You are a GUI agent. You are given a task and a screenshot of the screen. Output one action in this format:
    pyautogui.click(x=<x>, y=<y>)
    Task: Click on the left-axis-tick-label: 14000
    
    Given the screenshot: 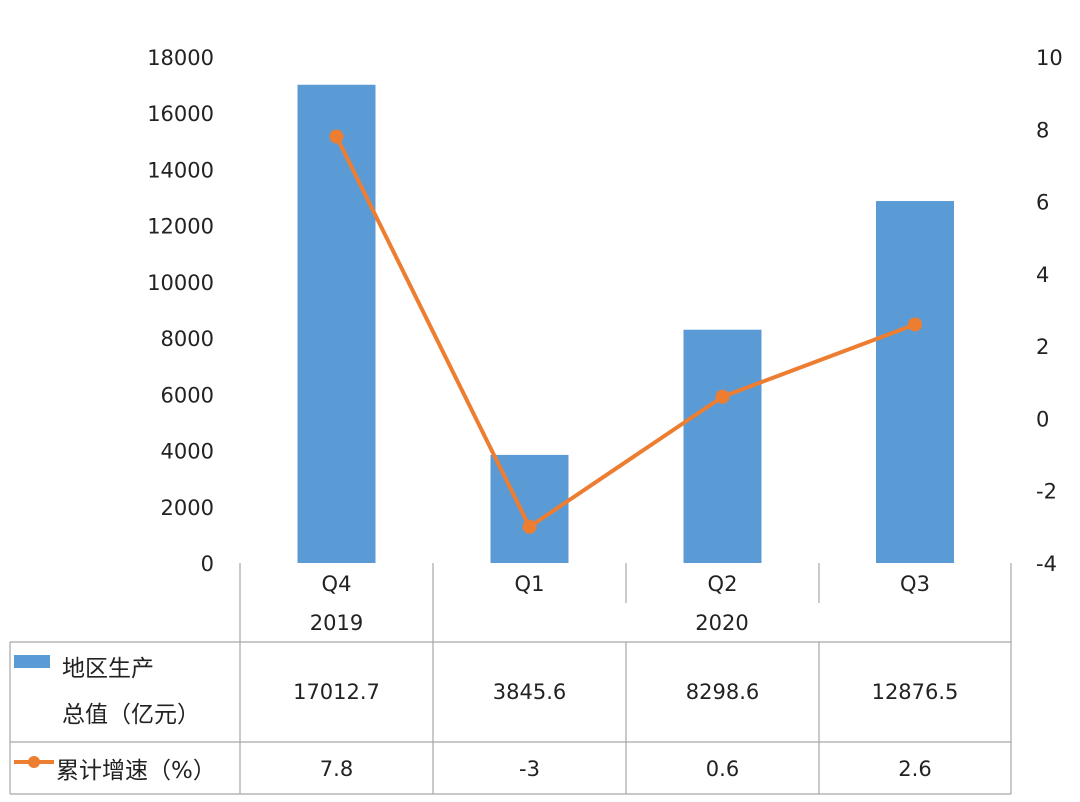 What is the action you would take?
    pyautogui.click(x=180, y=170)
    